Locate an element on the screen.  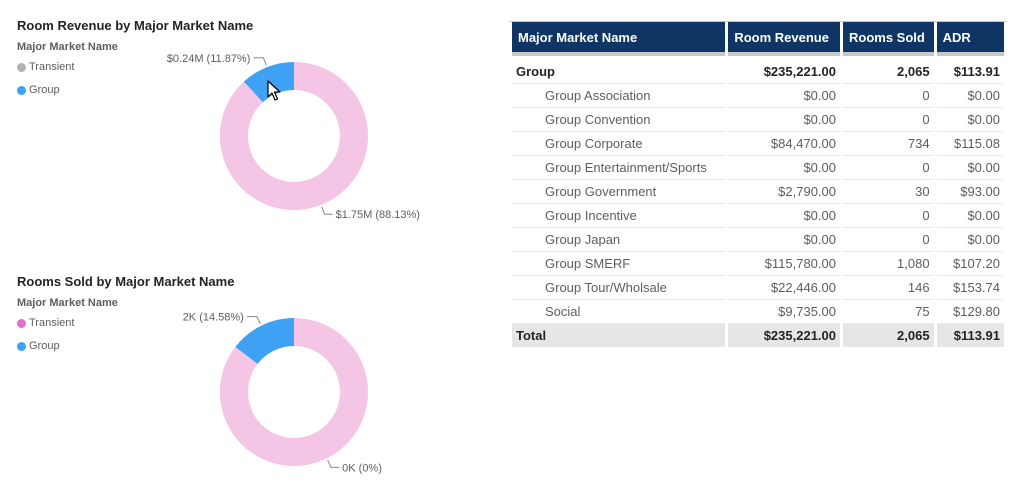
rooms-cell: 734 is located at coordinates (888, 144).